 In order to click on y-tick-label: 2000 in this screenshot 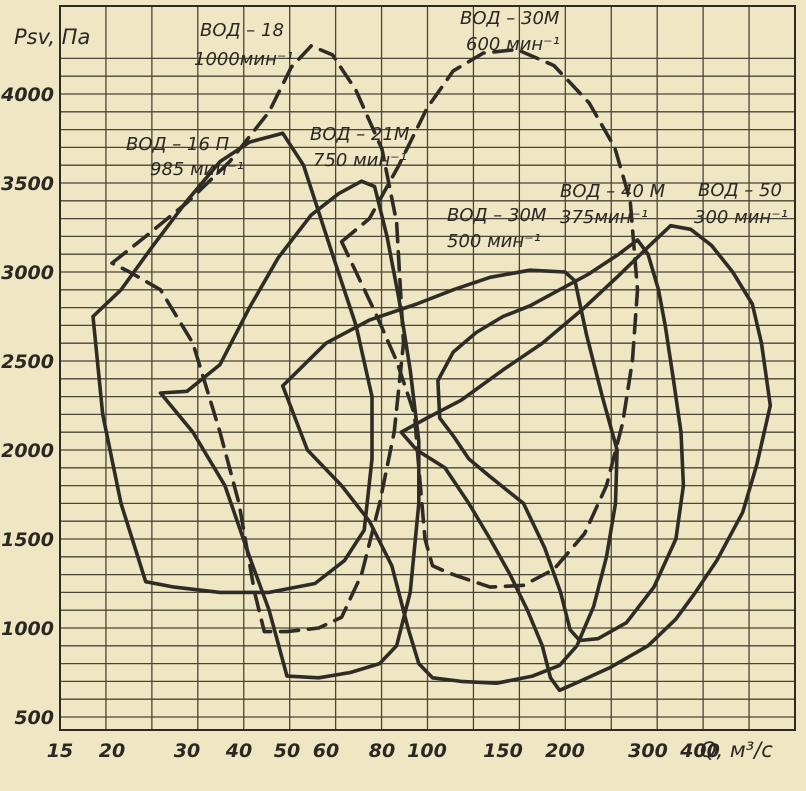, I will do `click(27, 451)`.